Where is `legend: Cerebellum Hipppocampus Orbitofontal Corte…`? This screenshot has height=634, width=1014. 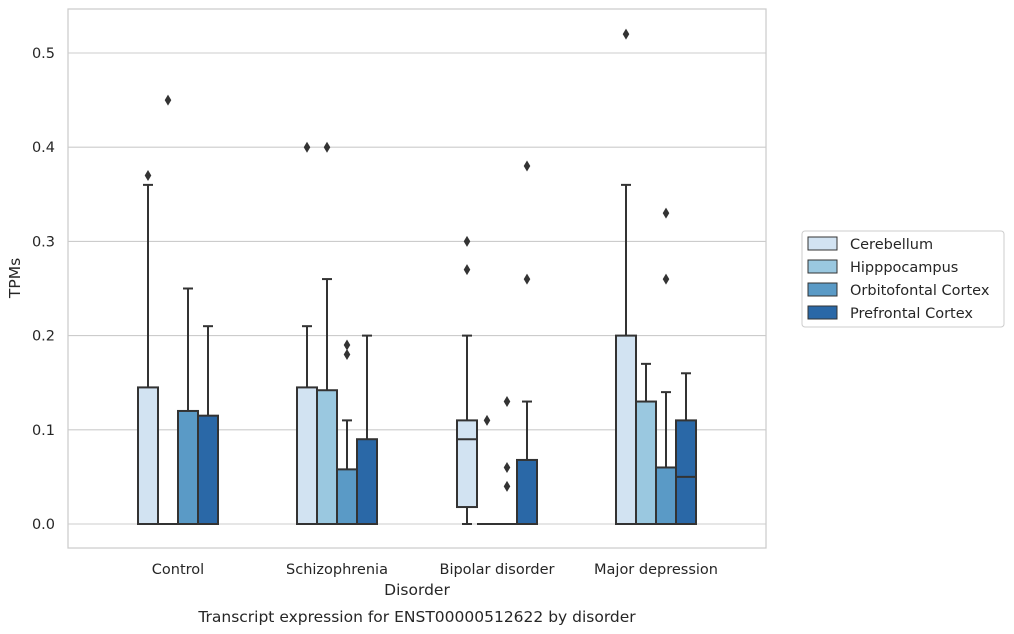
legend: Cerebellum Hipppocampus Orbitofontal Corte… is located at coordinates (903, 279).